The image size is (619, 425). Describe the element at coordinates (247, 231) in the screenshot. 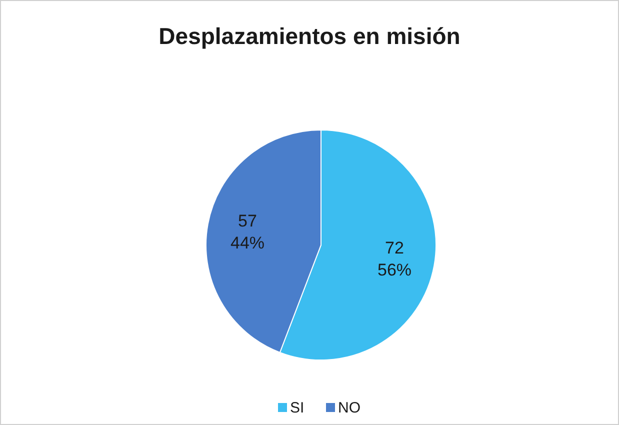

I see `data-label: 57 44%` at that location.